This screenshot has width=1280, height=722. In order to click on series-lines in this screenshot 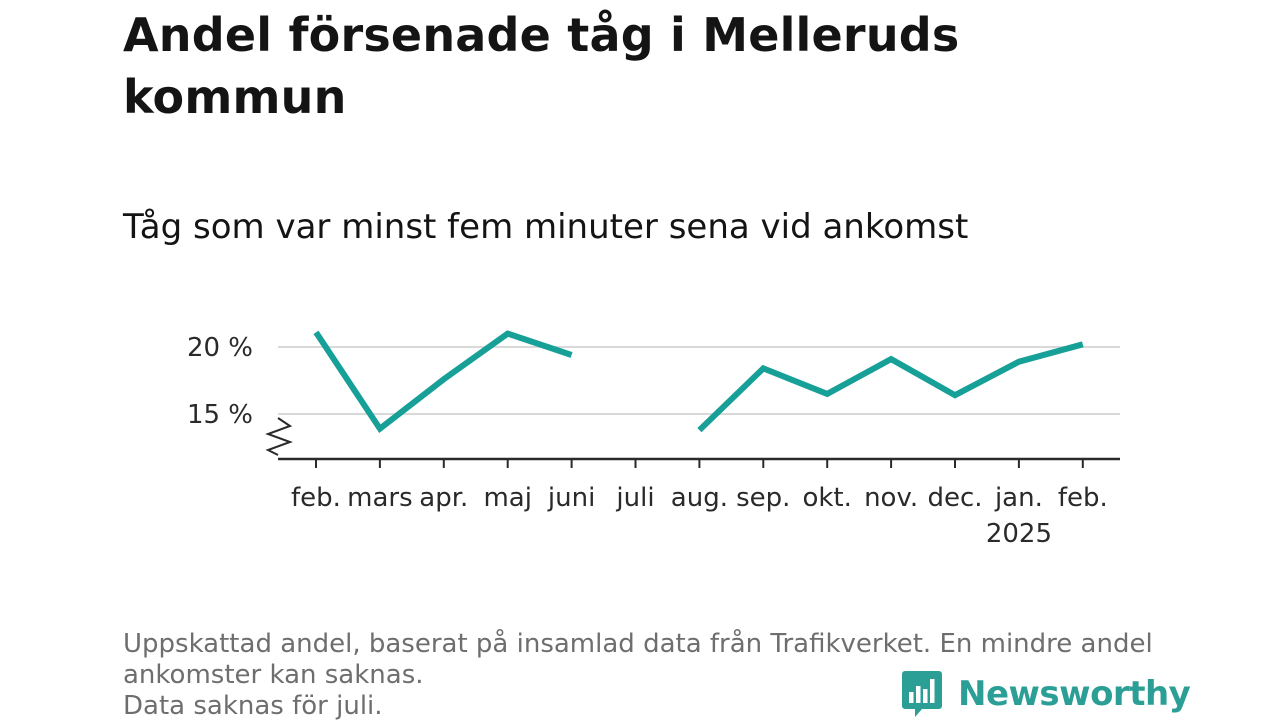, I will do `click(698, 382)`.